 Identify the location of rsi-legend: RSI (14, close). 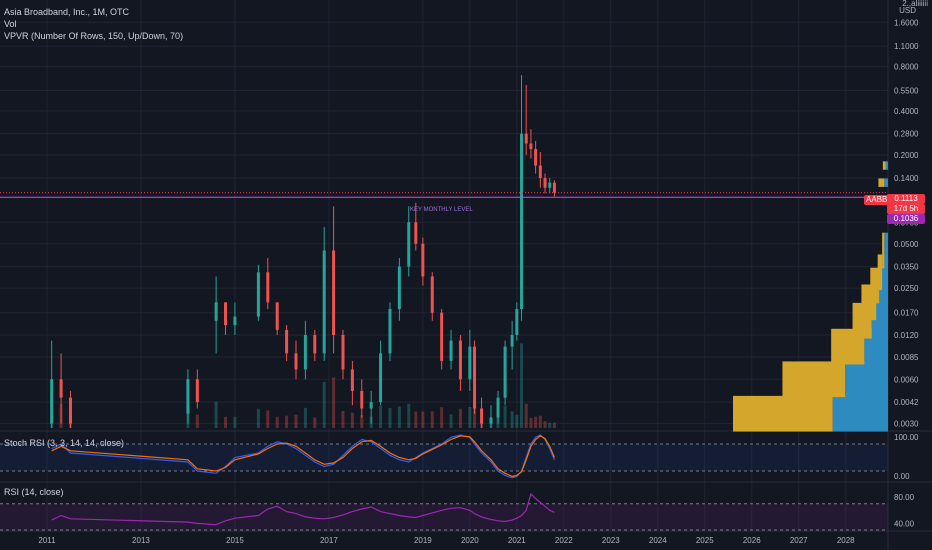
(34, 492).